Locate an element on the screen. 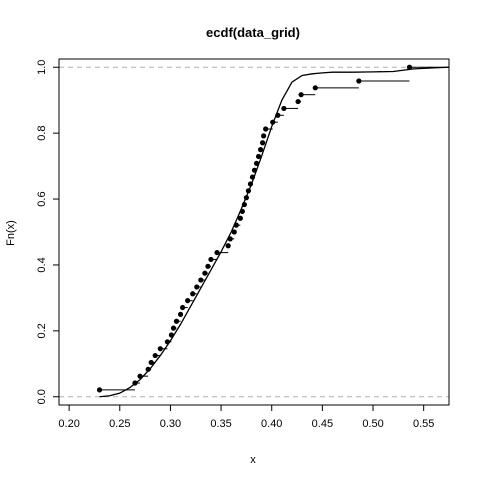 The width and height of the screenshot is (480, 480). y-tick-label: 1.0 is located at coordinates (42, 67).